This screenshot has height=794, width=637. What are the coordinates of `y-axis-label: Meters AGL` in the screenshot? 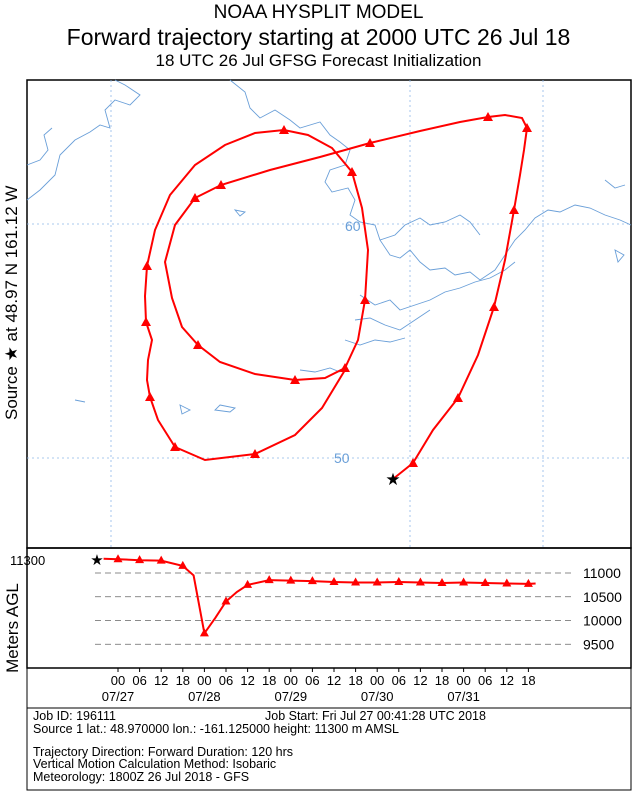 It's located at (12, 628).